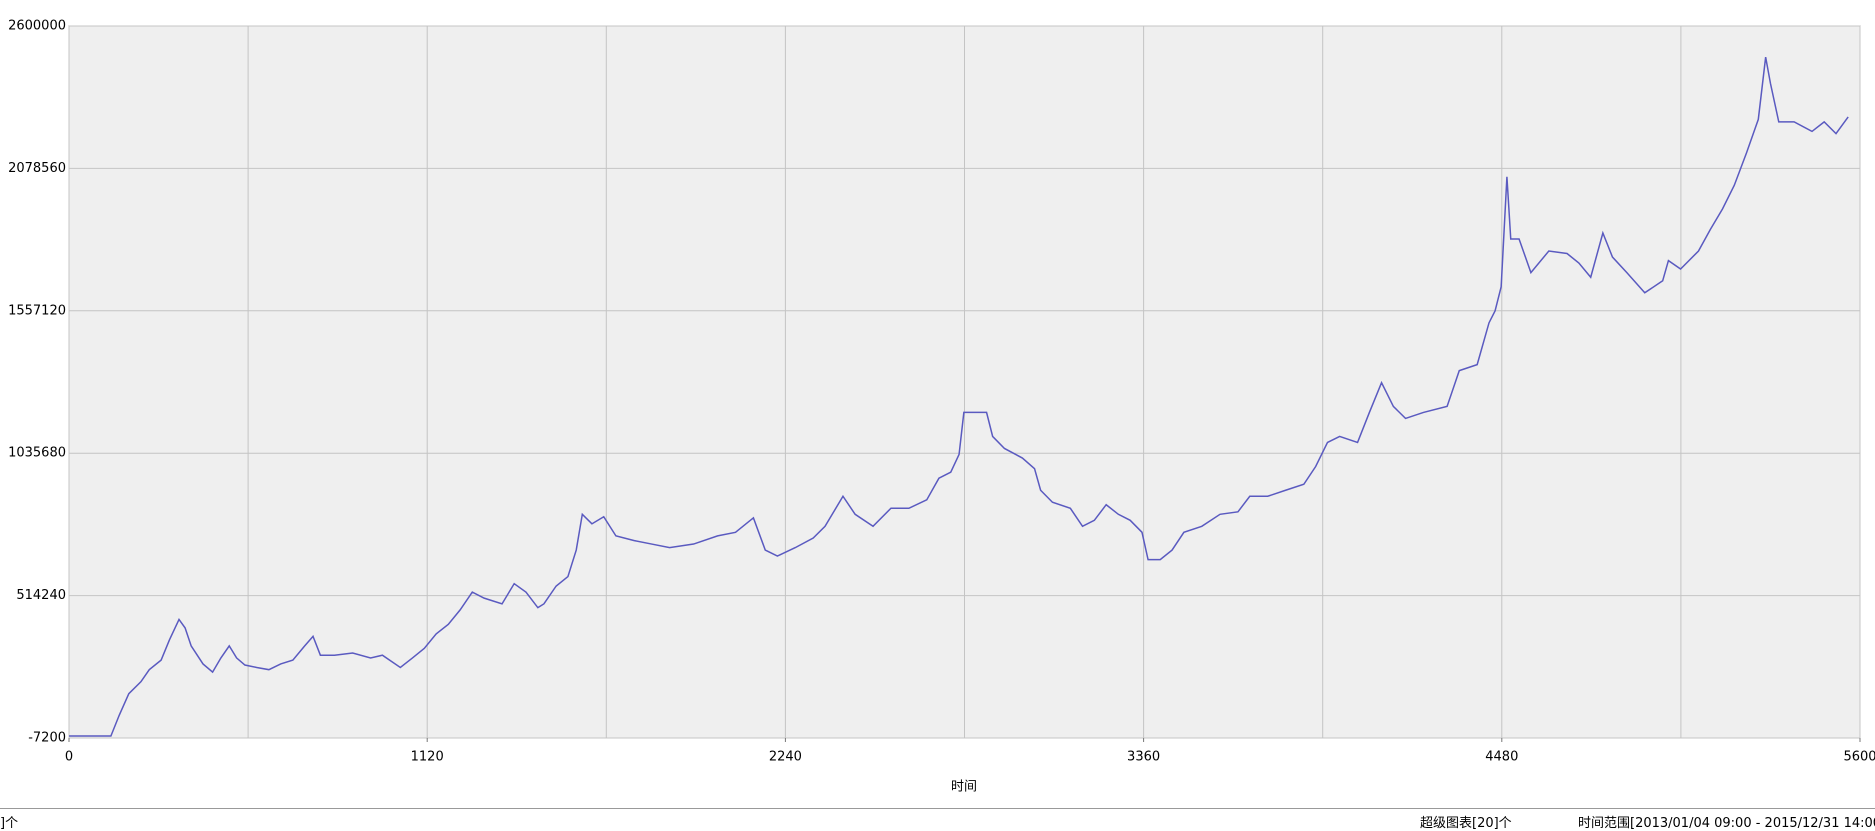  What do you see at coordinates (1859, 757) in the screenshot?
I see `x-tick-label: 5600` at bounding box center [1859, 757].